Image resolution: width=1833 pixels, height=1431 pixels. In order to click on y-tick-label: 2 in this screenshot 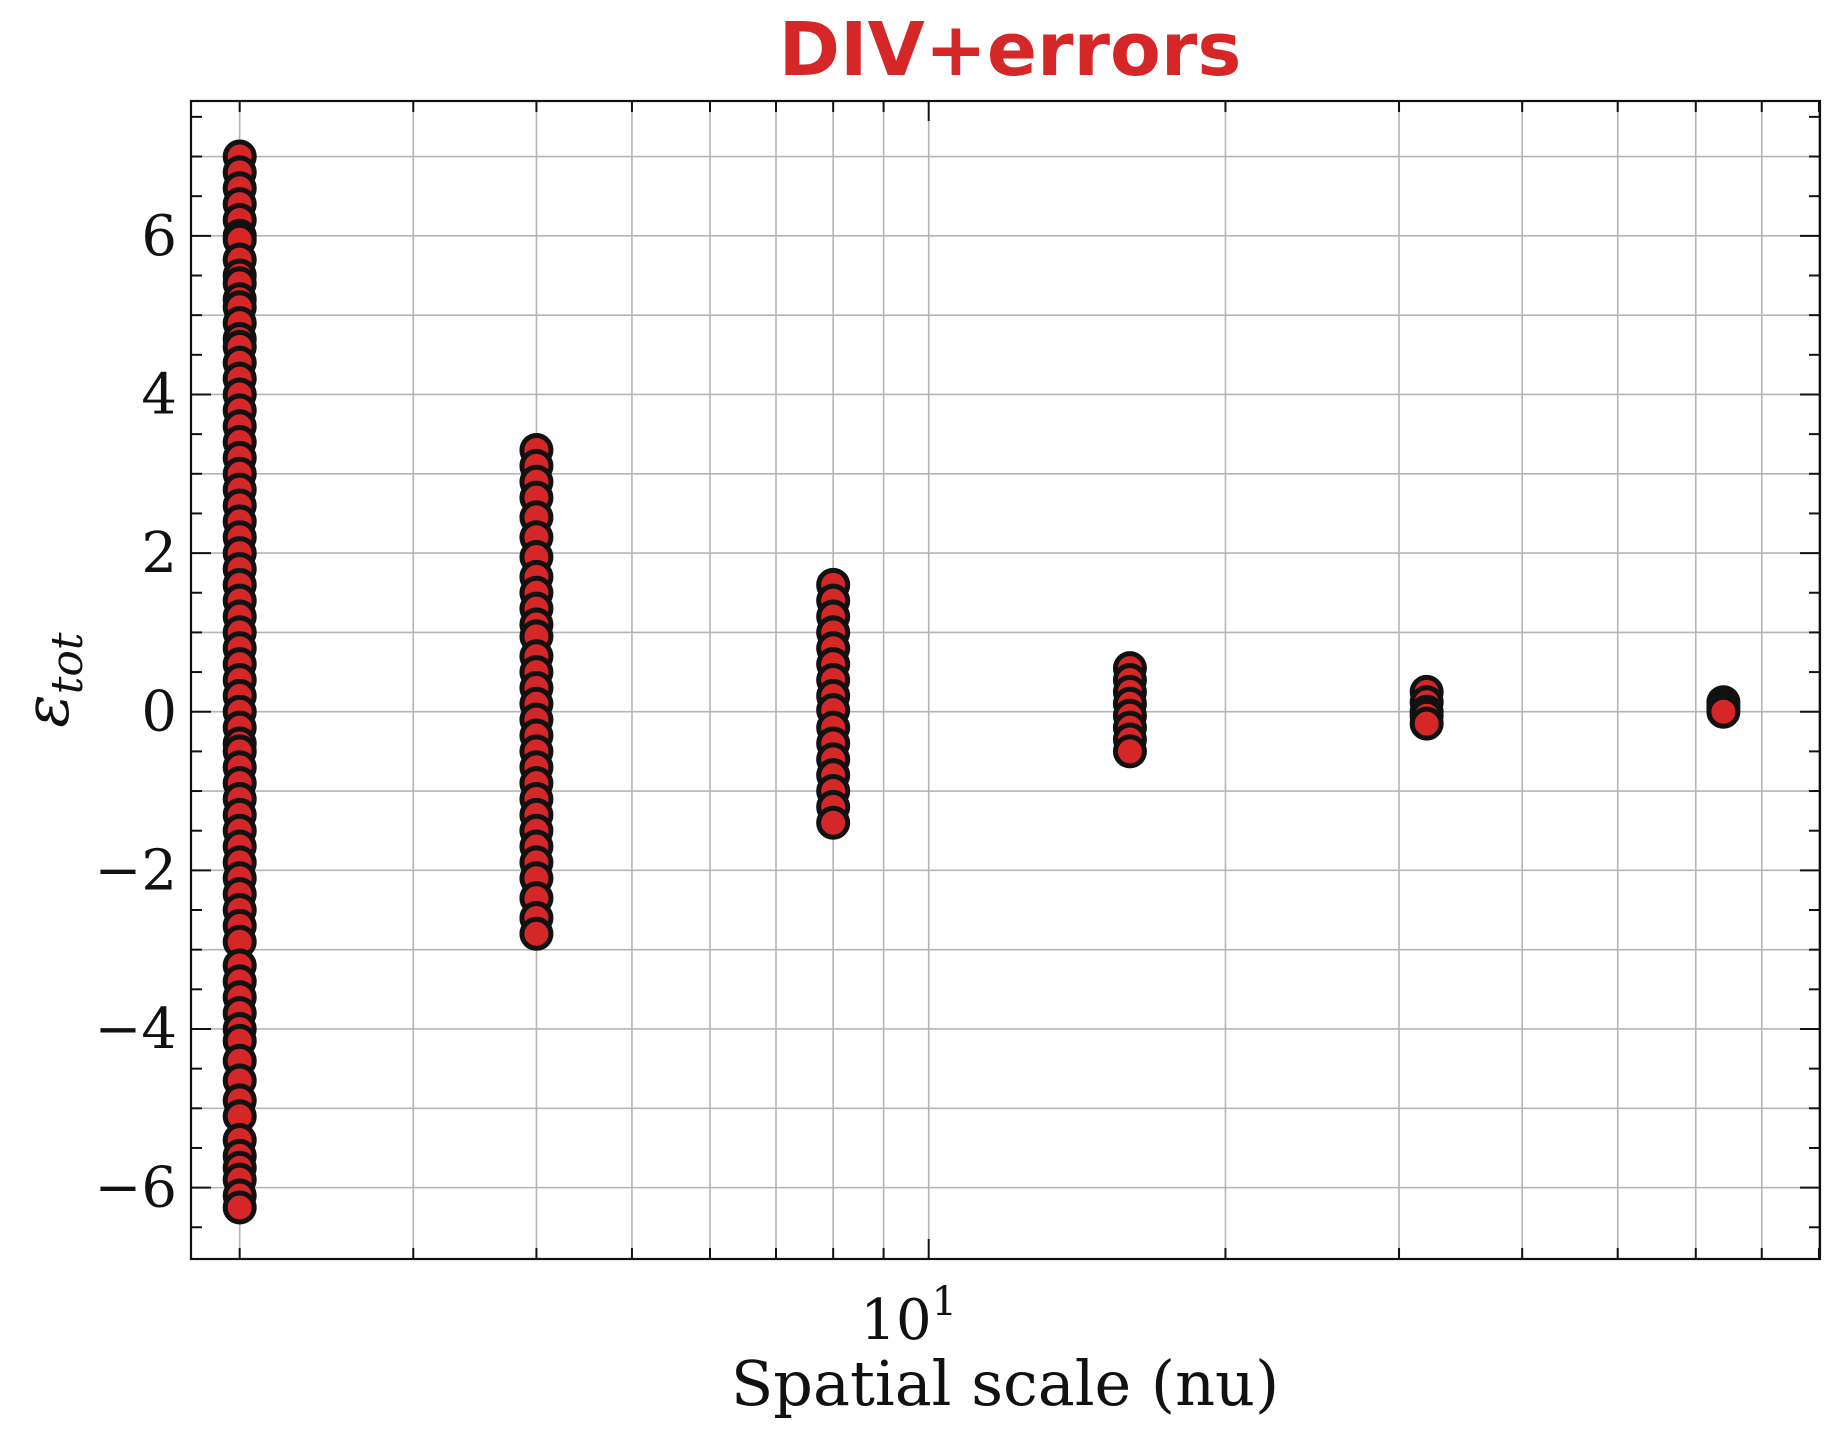, I will do `click(159, 553)`.